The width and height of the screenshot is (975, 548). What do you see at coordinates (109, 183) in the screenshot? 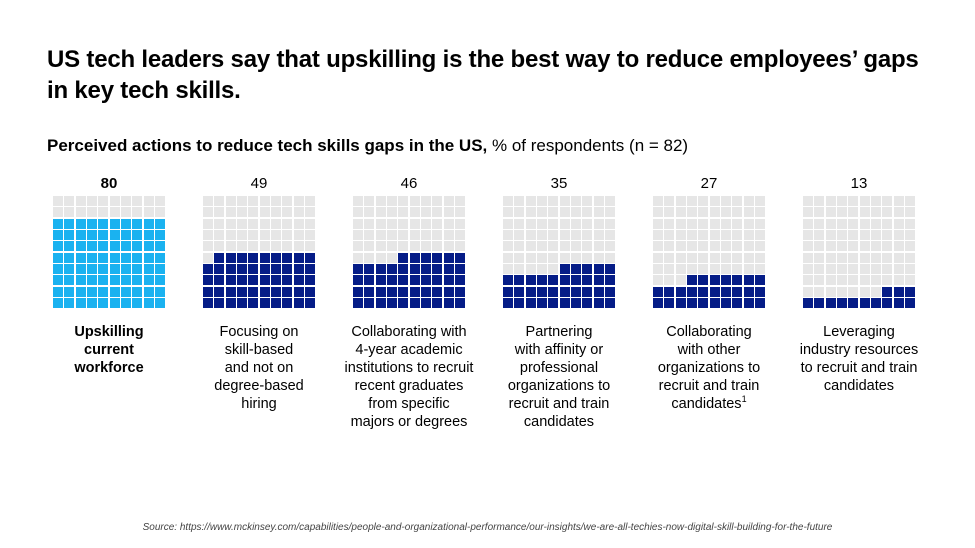
I see `waffle-value-1: 80` at bounding box center [109, 183].